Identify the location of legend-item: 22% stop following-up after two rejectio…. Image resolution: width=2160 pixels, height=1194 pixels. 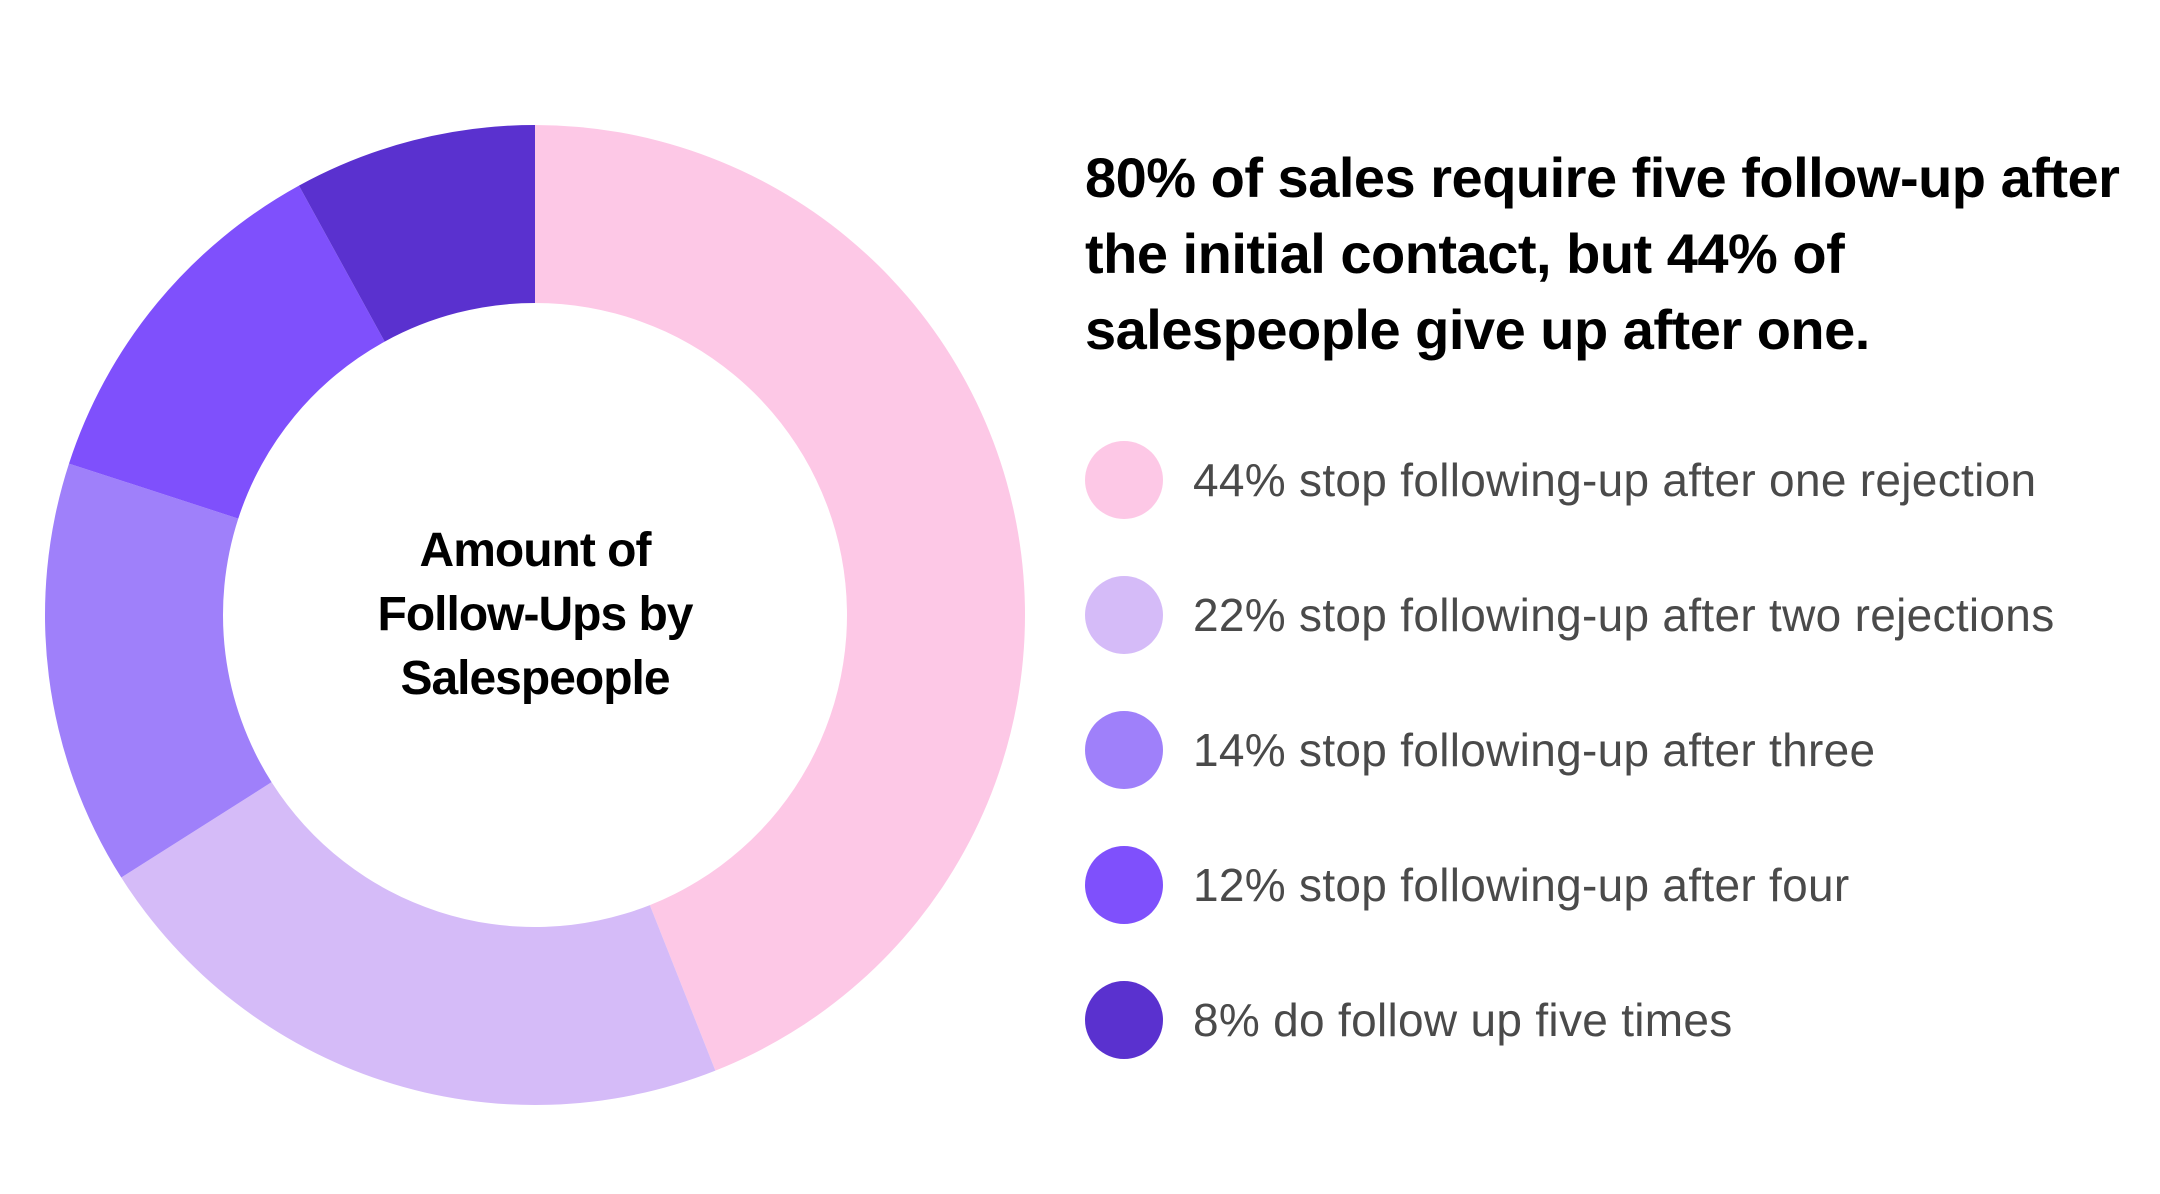
(1615, 615).